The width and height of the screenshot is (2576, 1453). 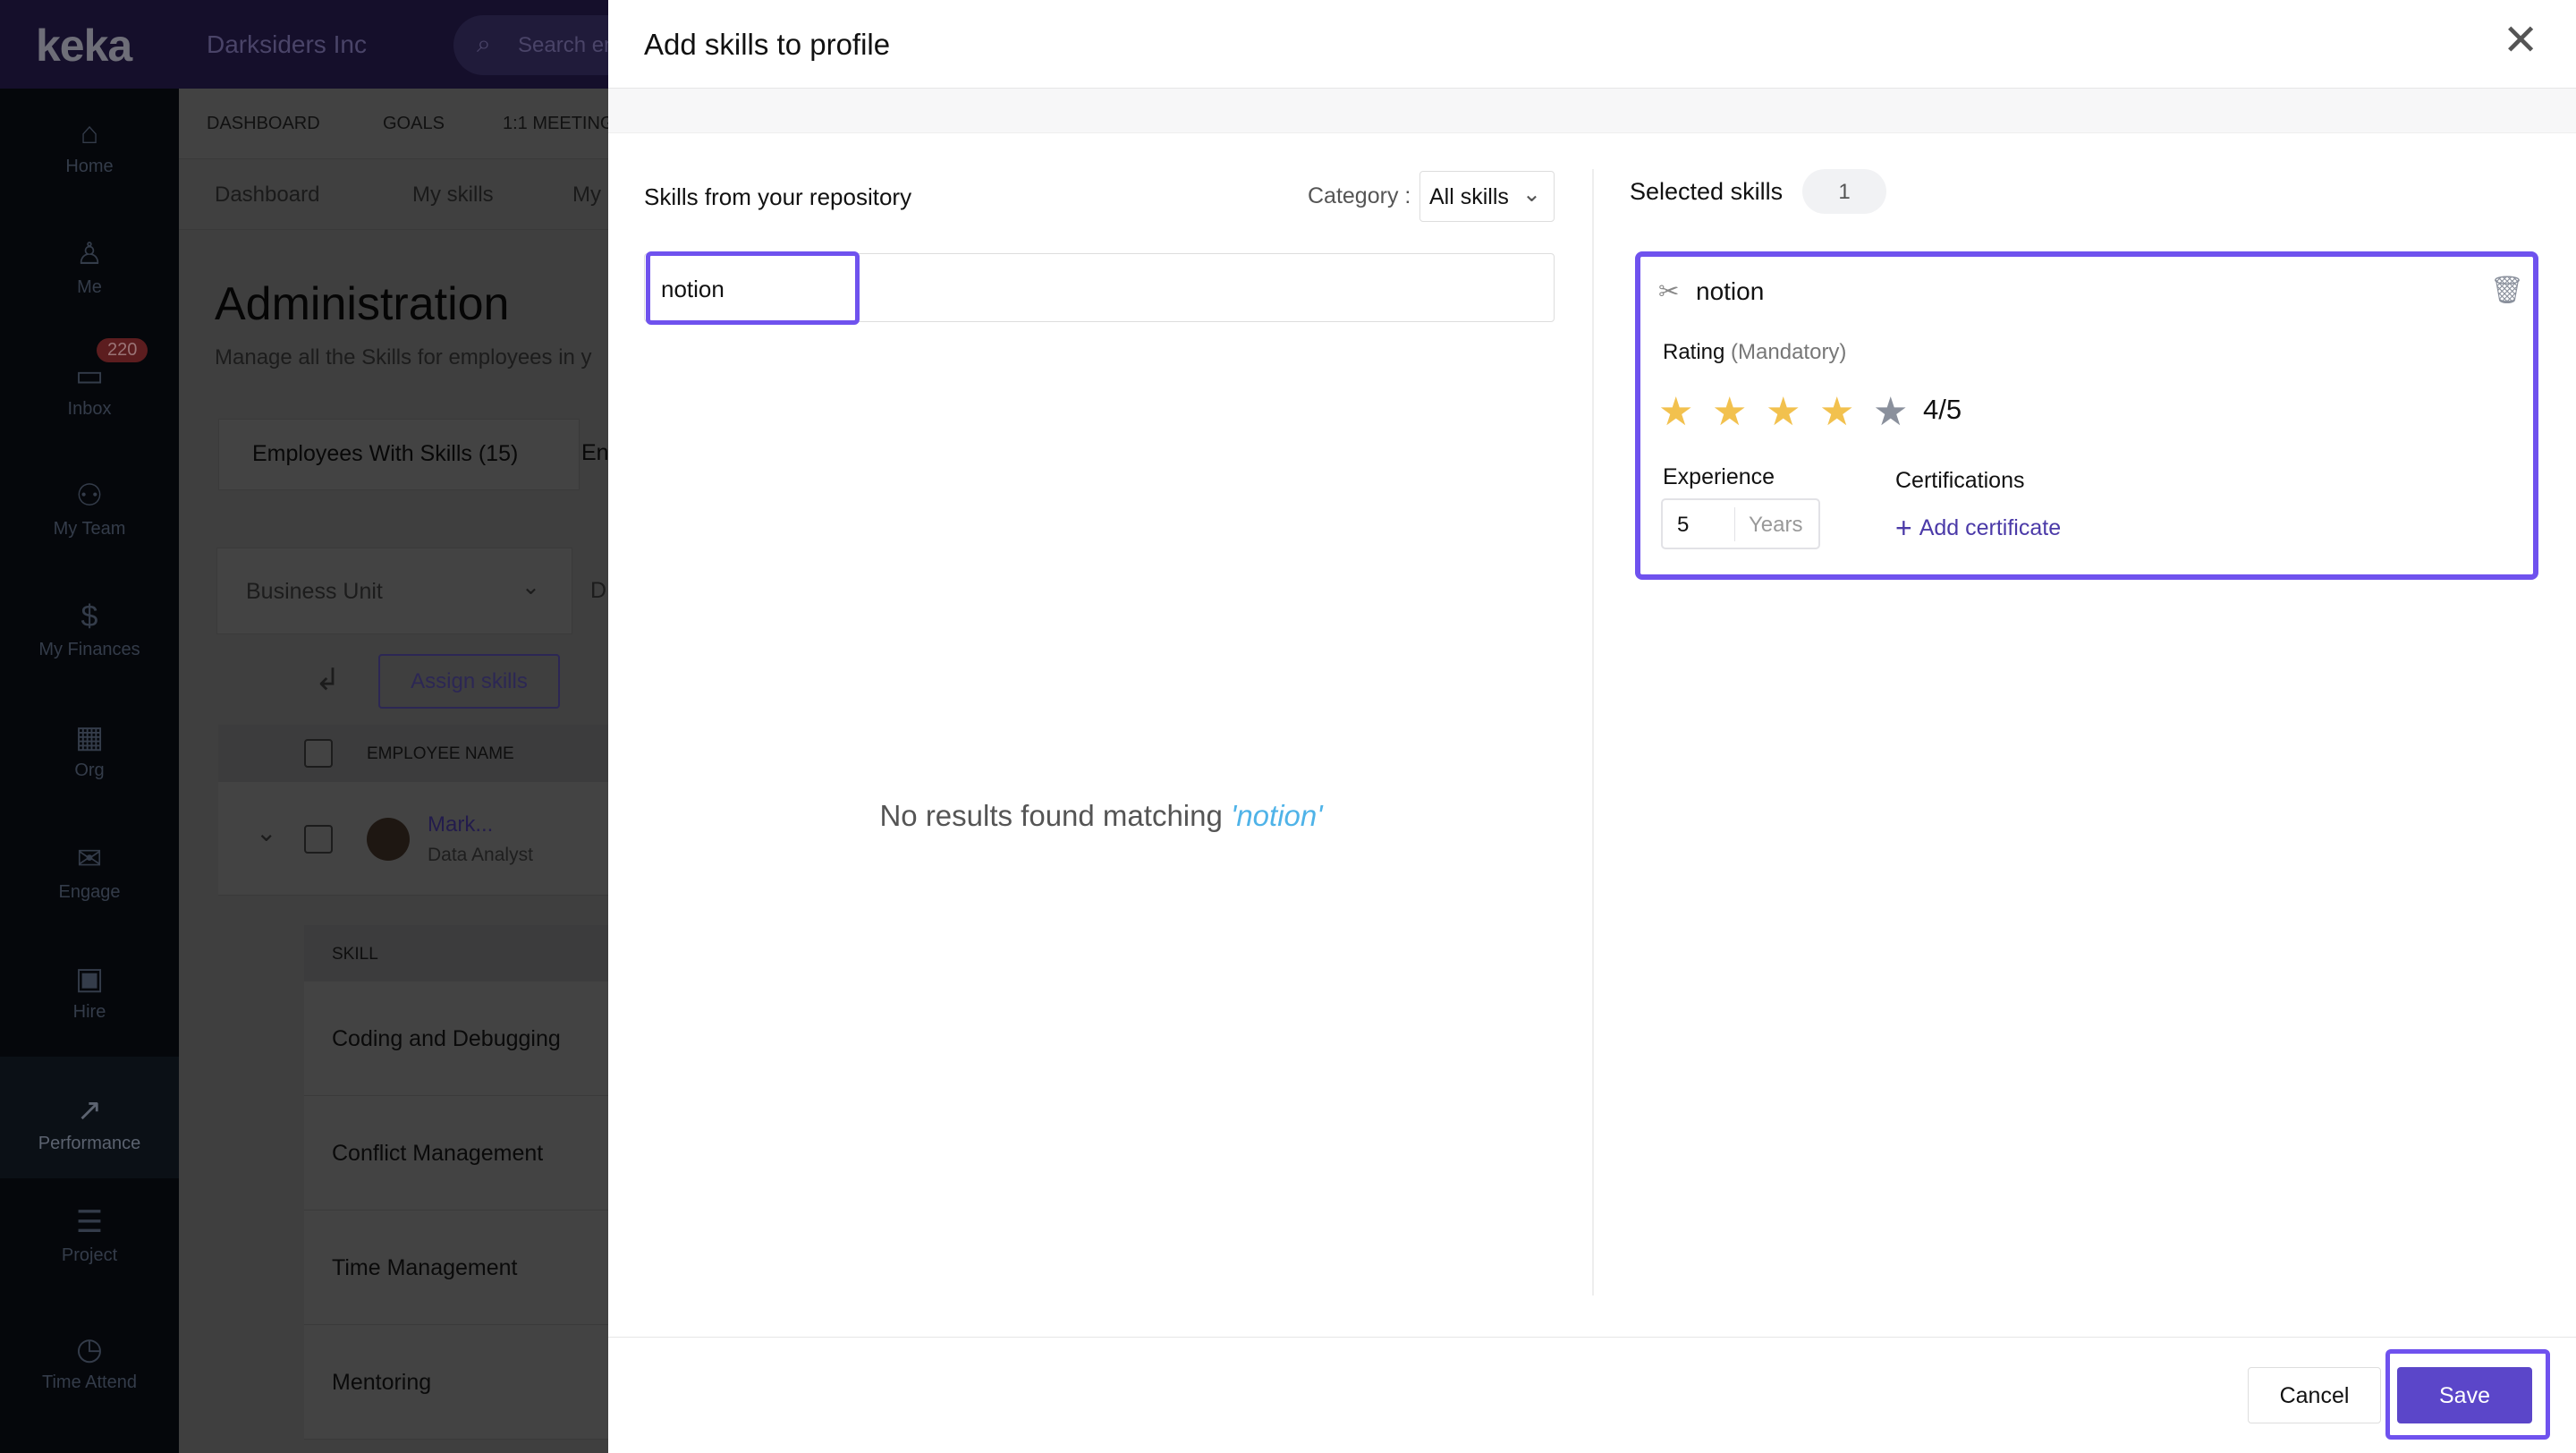 I want to click on tab-second: En, so click(x=595, y=452).